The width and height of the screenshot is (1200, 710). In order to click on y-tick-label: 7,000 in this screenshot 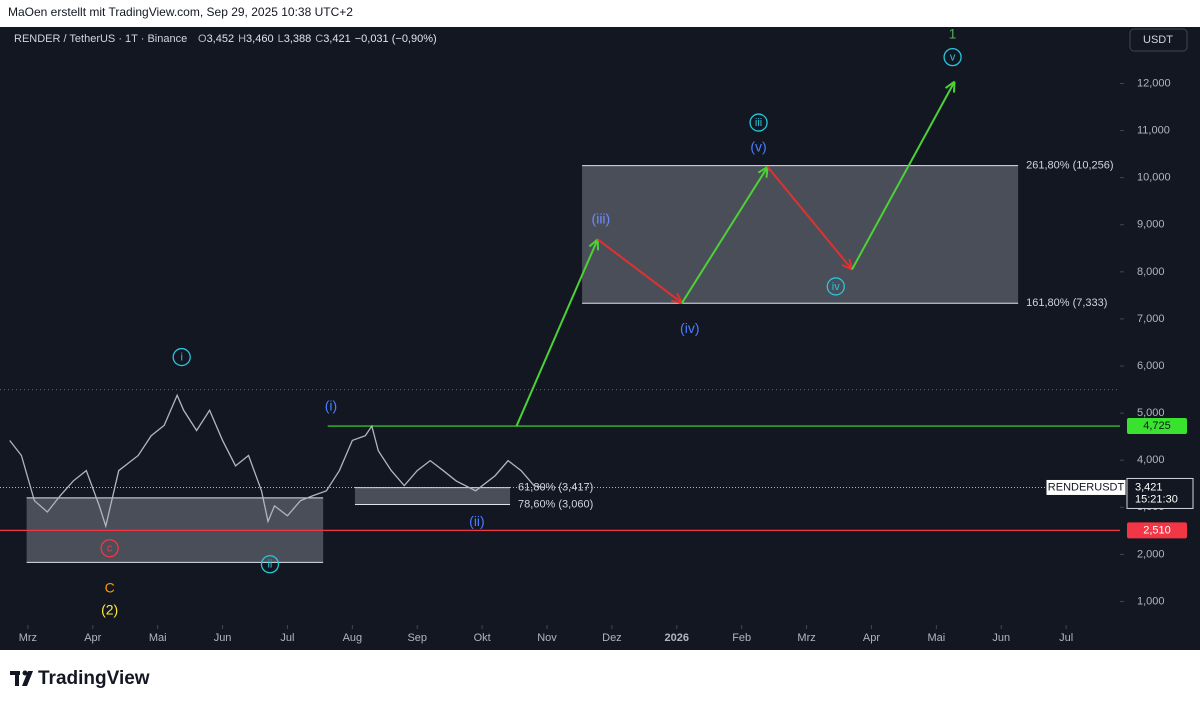, I will do `click(1151, 319)`.